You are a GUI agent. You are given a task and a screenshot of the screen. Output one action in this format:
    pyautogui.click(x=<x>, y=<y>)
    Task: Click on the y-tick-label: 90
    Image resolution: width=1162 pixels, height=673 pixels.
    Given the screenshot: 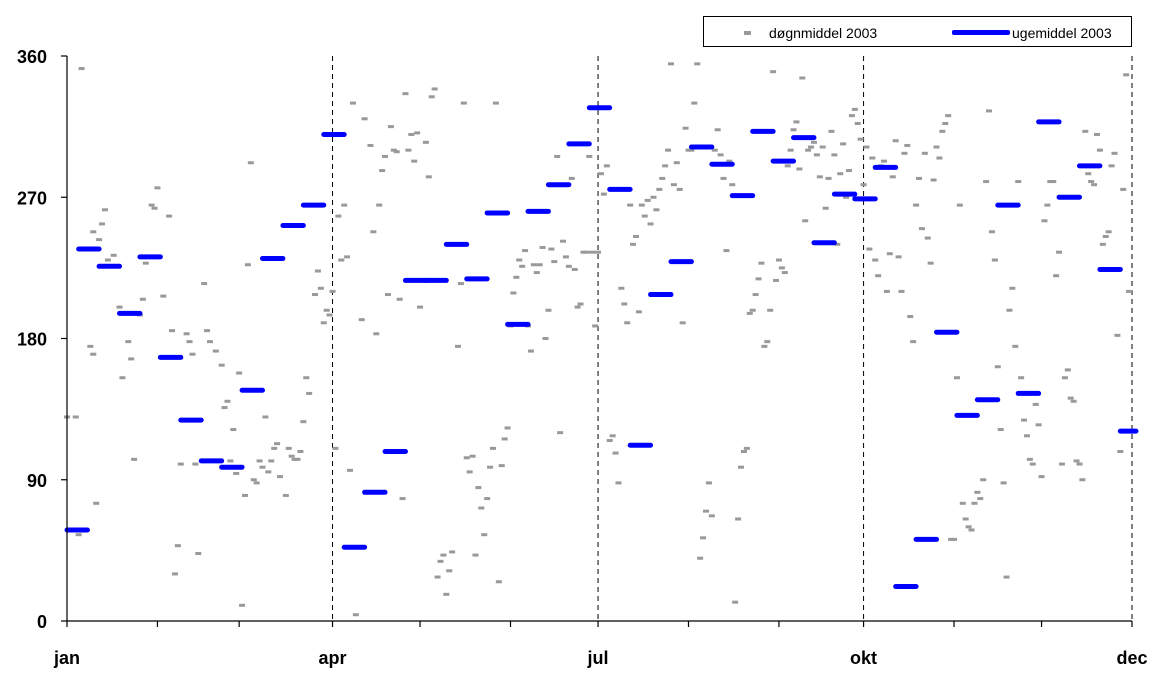 What is the action you would take?
    pyautogui.click(x=37, y=481)
    